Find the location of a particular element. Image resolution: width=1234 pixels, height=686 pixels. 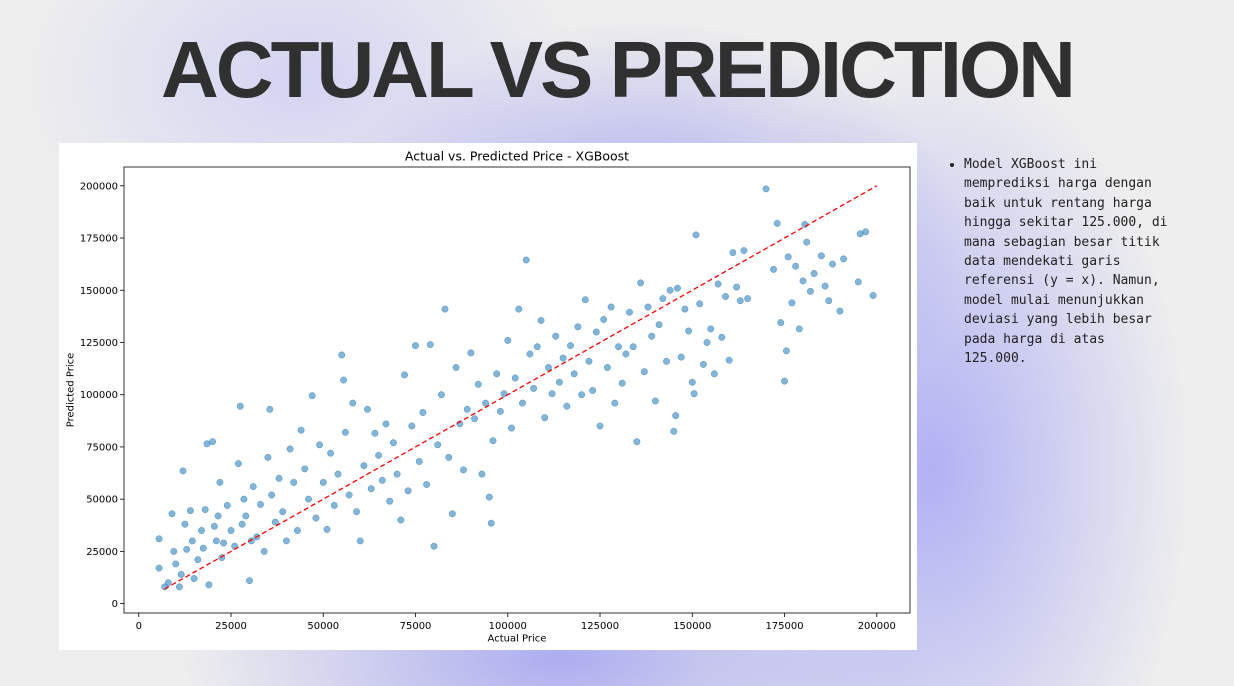

y-tick-label: 125000 is located at coordinates (99, 343).